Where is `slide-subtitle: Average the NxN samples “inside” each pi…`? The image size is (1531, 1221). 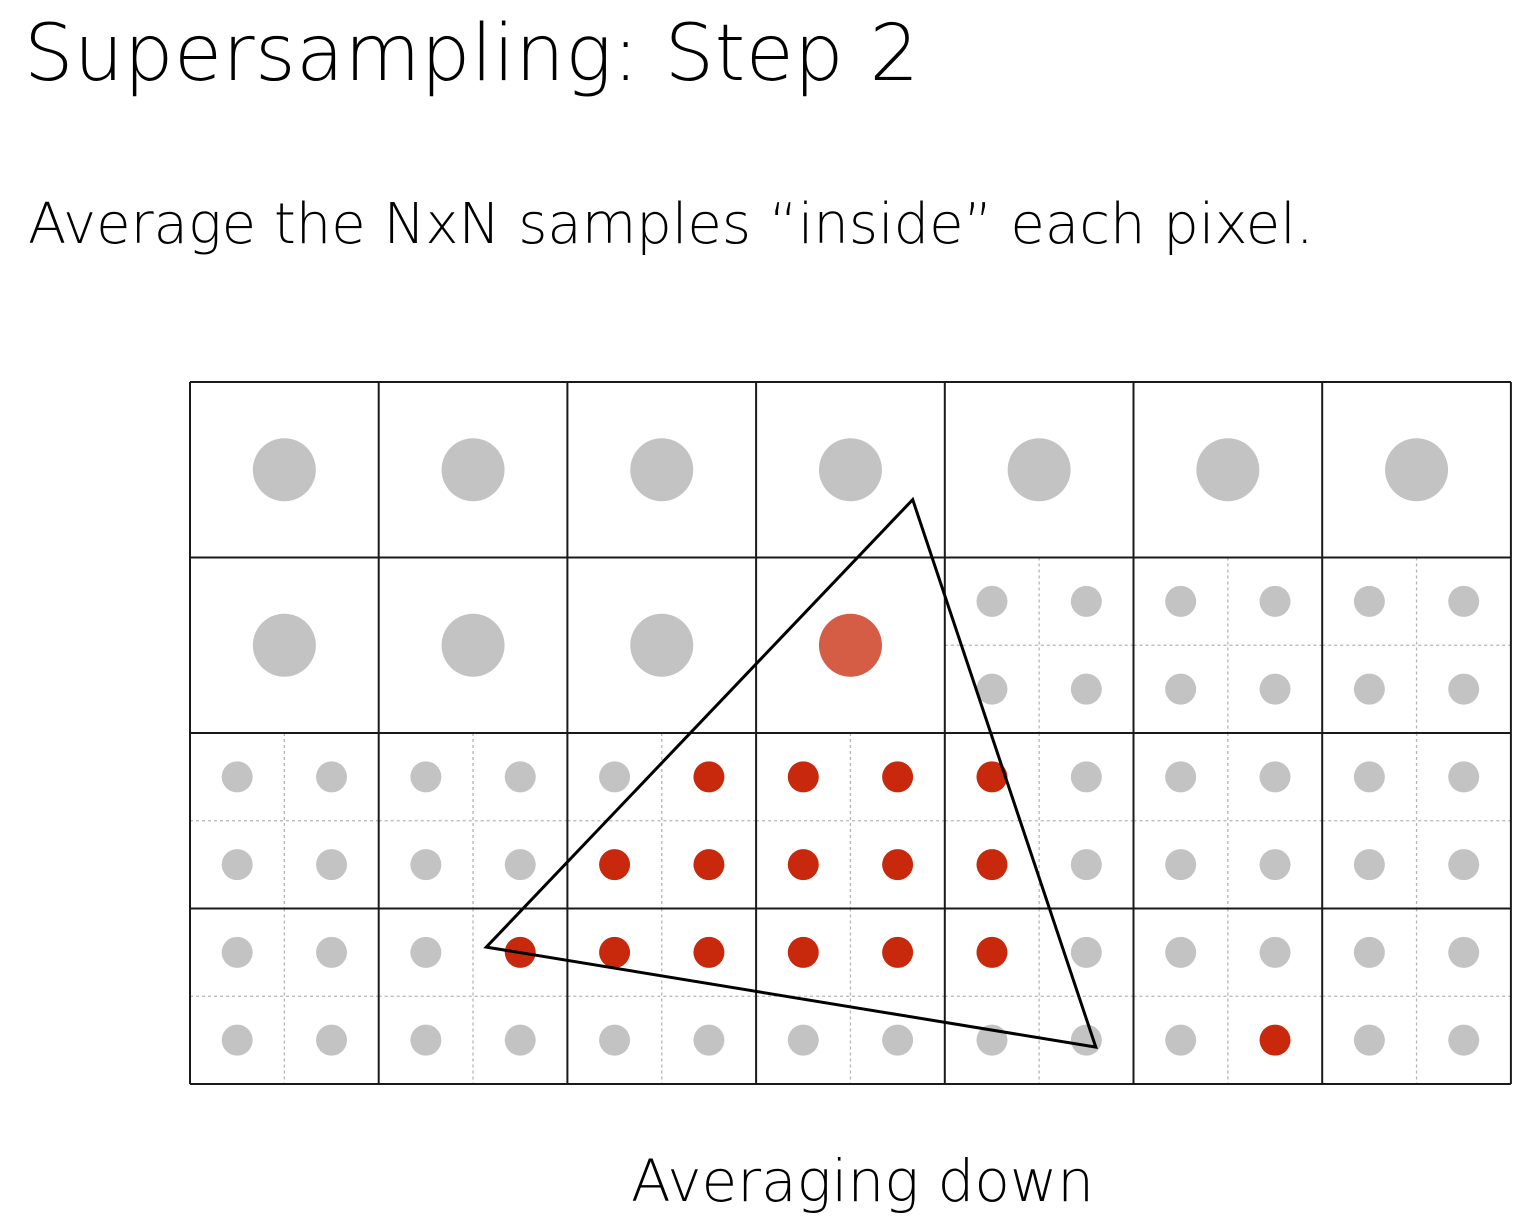 slide-subtitle: Average the NxN samples “inside” each pi… is located at coordinates (671, 224).